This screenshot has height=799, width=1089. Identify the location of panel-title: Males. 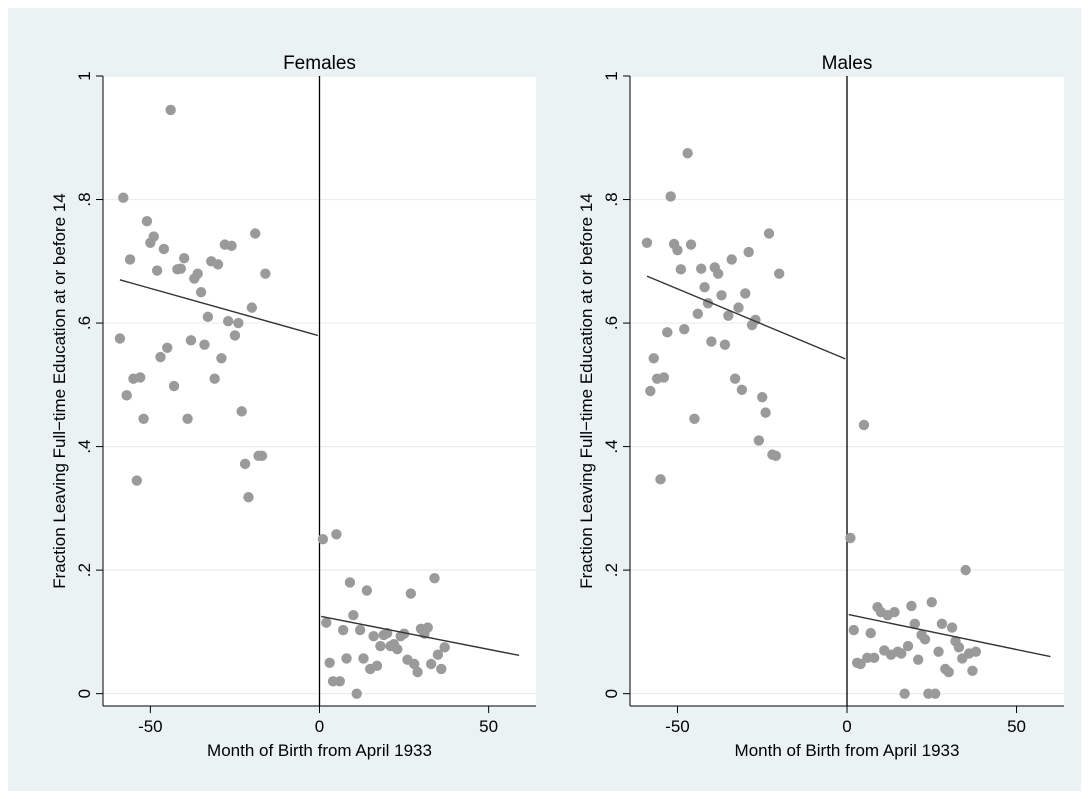
(847, 63).